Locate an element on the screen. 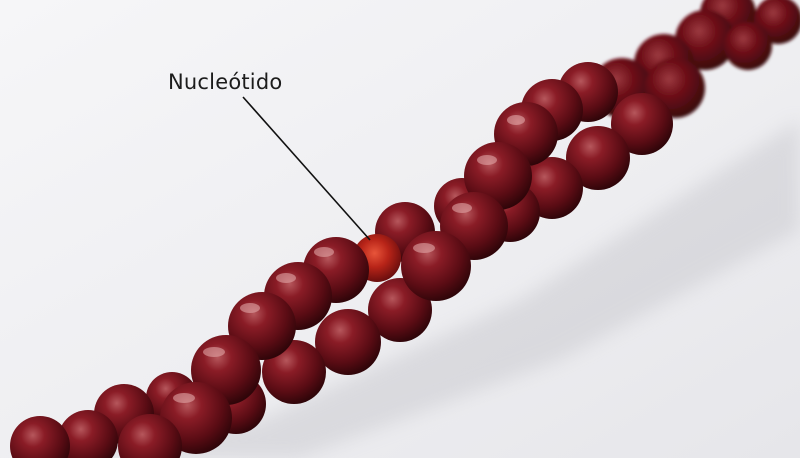 Image resolution: width=800 pixels, height=458 pixels. nucleotide-label: Nucleótido is located at coordinates (225, 82).